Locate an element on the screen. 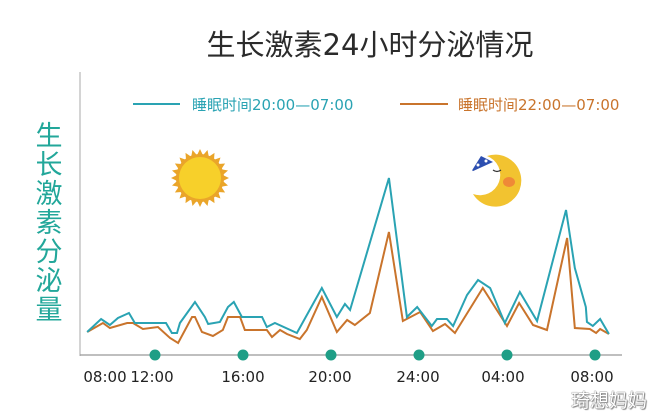 This screenshot has width=653, height=415. chart-title: 生长激素24小时分泌情况 is located at coordinates (370, 45).